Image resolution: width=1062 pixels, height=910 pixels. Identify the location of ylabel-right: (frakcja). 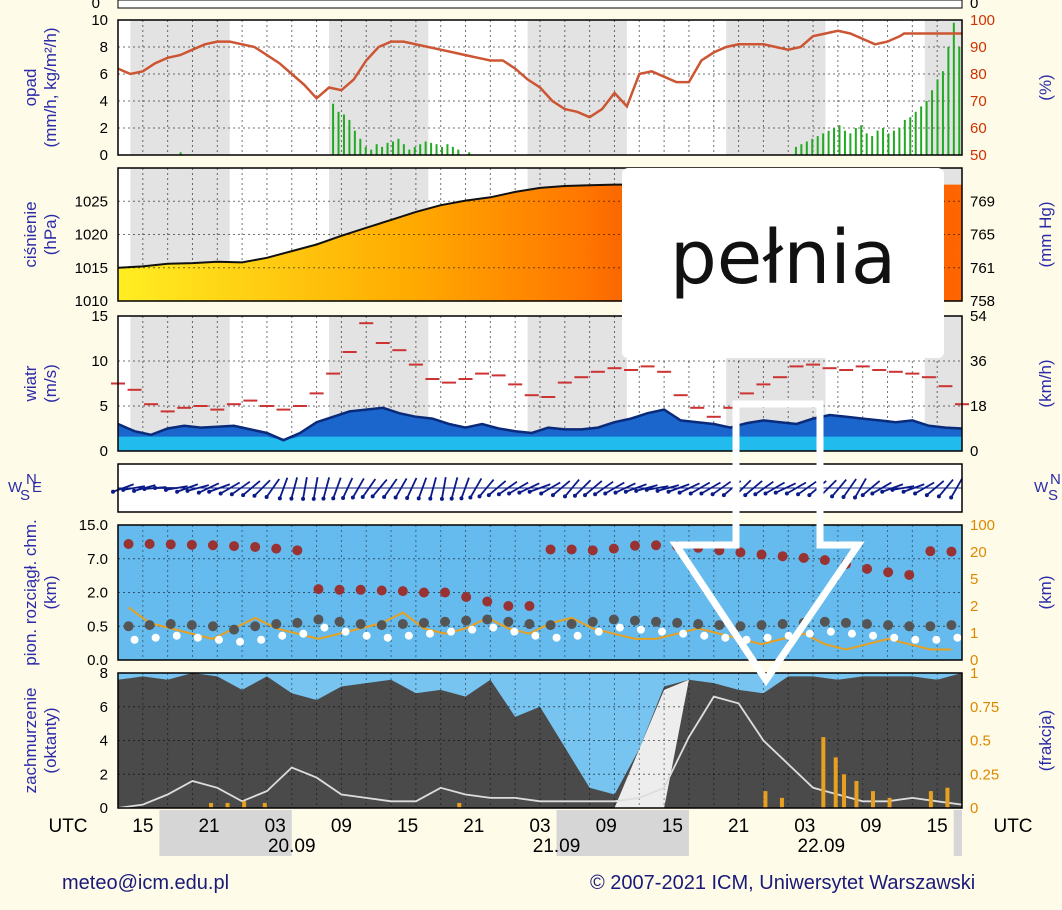
(1045, 740).